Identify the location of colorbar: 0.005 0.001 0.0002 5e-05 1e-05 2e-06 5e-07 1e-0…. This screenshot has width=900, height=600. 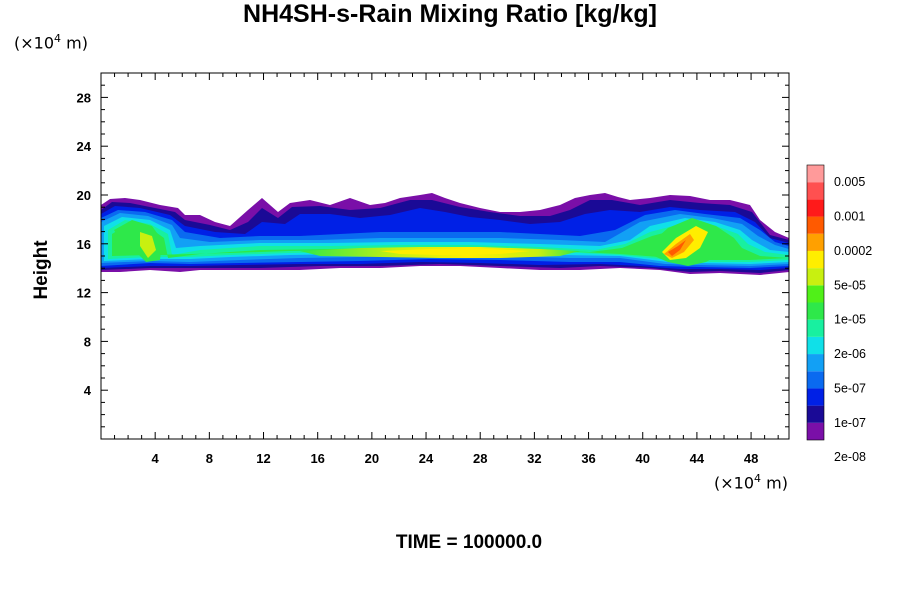
(839, 314).